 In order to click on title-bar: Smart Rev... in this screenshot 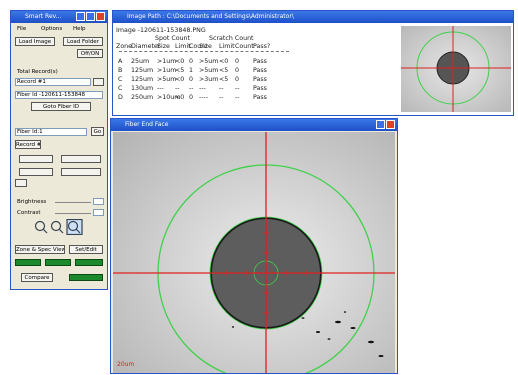, I will do `click(59, 17)`.